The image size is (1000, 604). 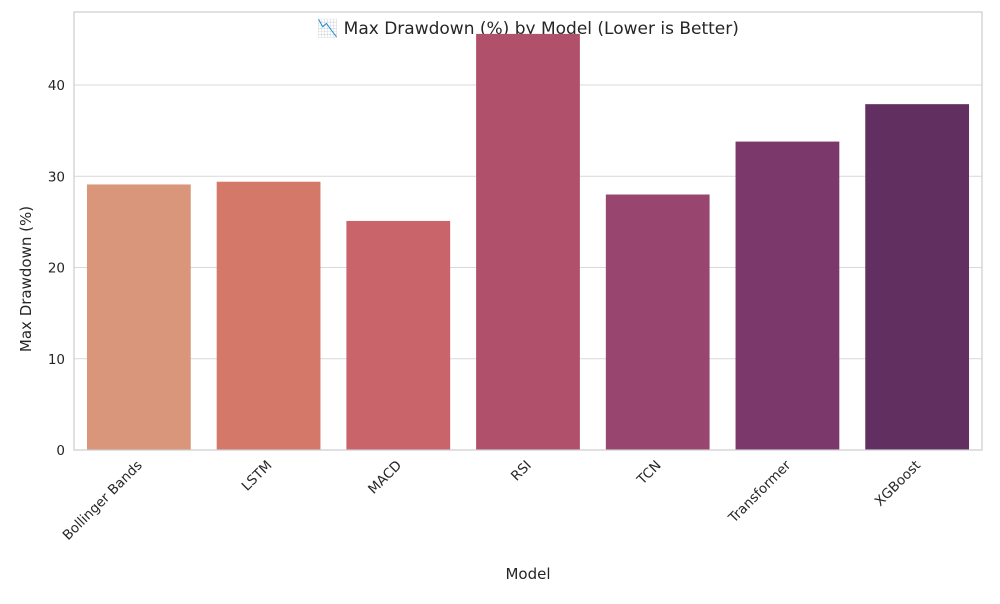 I want to click on y-tick-label: 10, so click(x=56, y=360).